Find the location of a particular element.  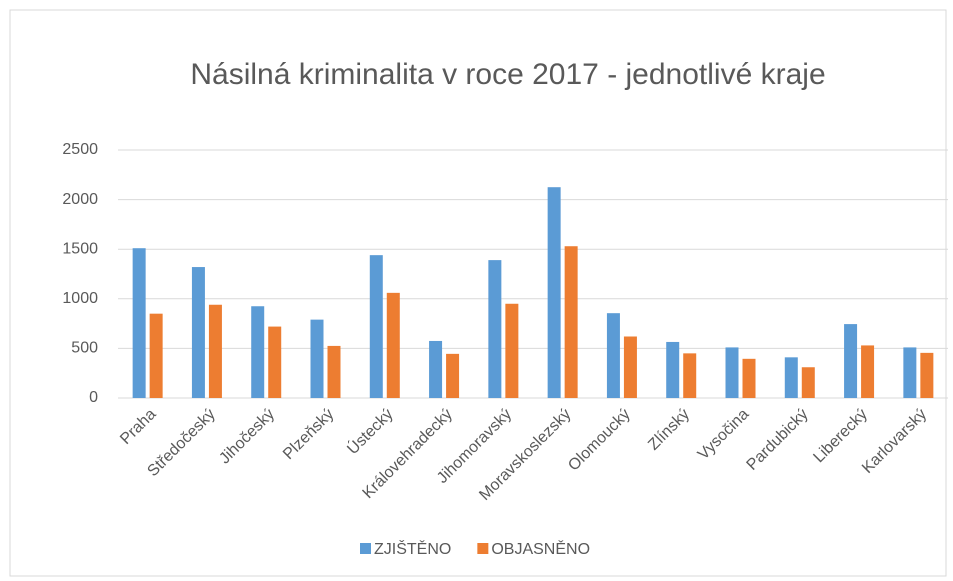

y-tick-label: 1000 is located at coordinates (80, 298).